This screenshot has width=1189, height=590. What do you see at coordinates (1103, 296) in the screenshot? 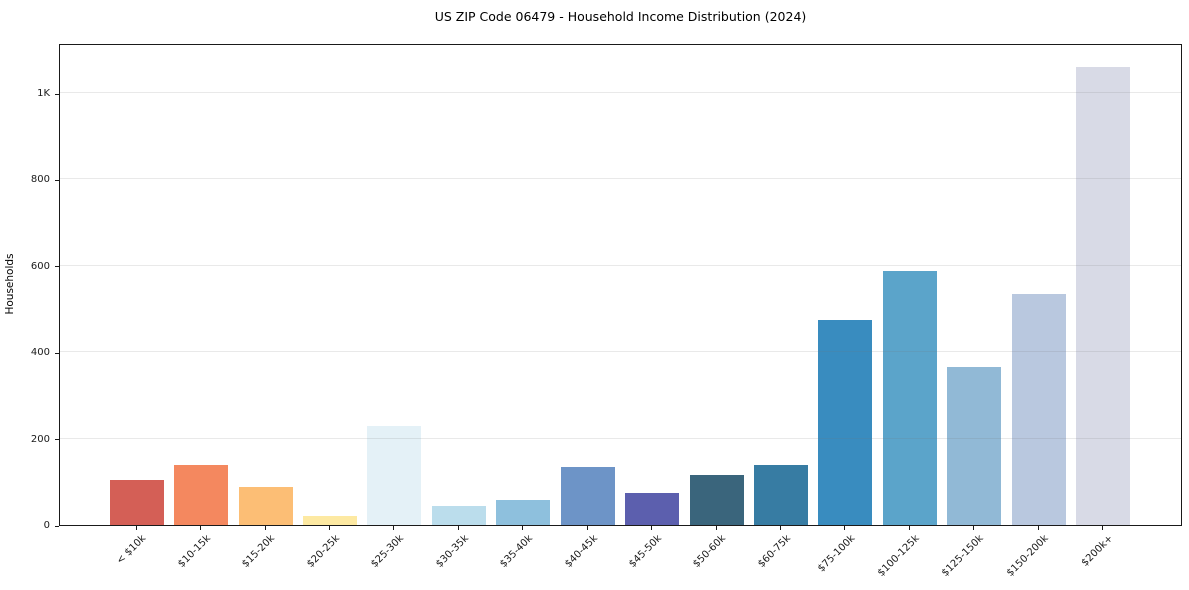
I see `bar-200k` at bounding box center [1103, 296].